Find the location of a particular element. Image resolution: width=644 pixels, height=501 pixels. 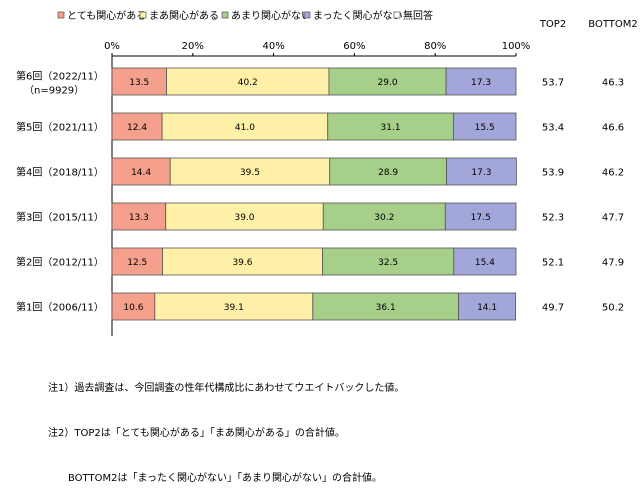

category-label: 第4回（2018/11） is located at coordinates (60, 172).